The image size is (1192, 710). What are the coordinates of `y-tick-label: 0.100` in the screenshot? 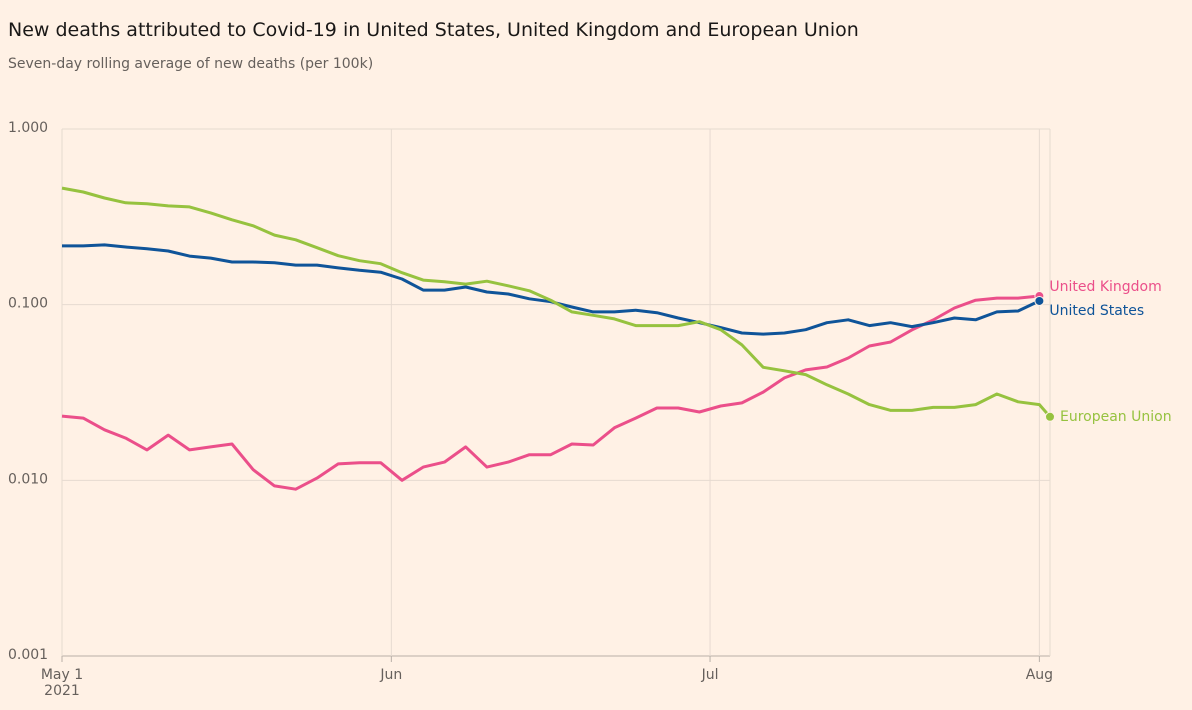 It's located at (28, 304).